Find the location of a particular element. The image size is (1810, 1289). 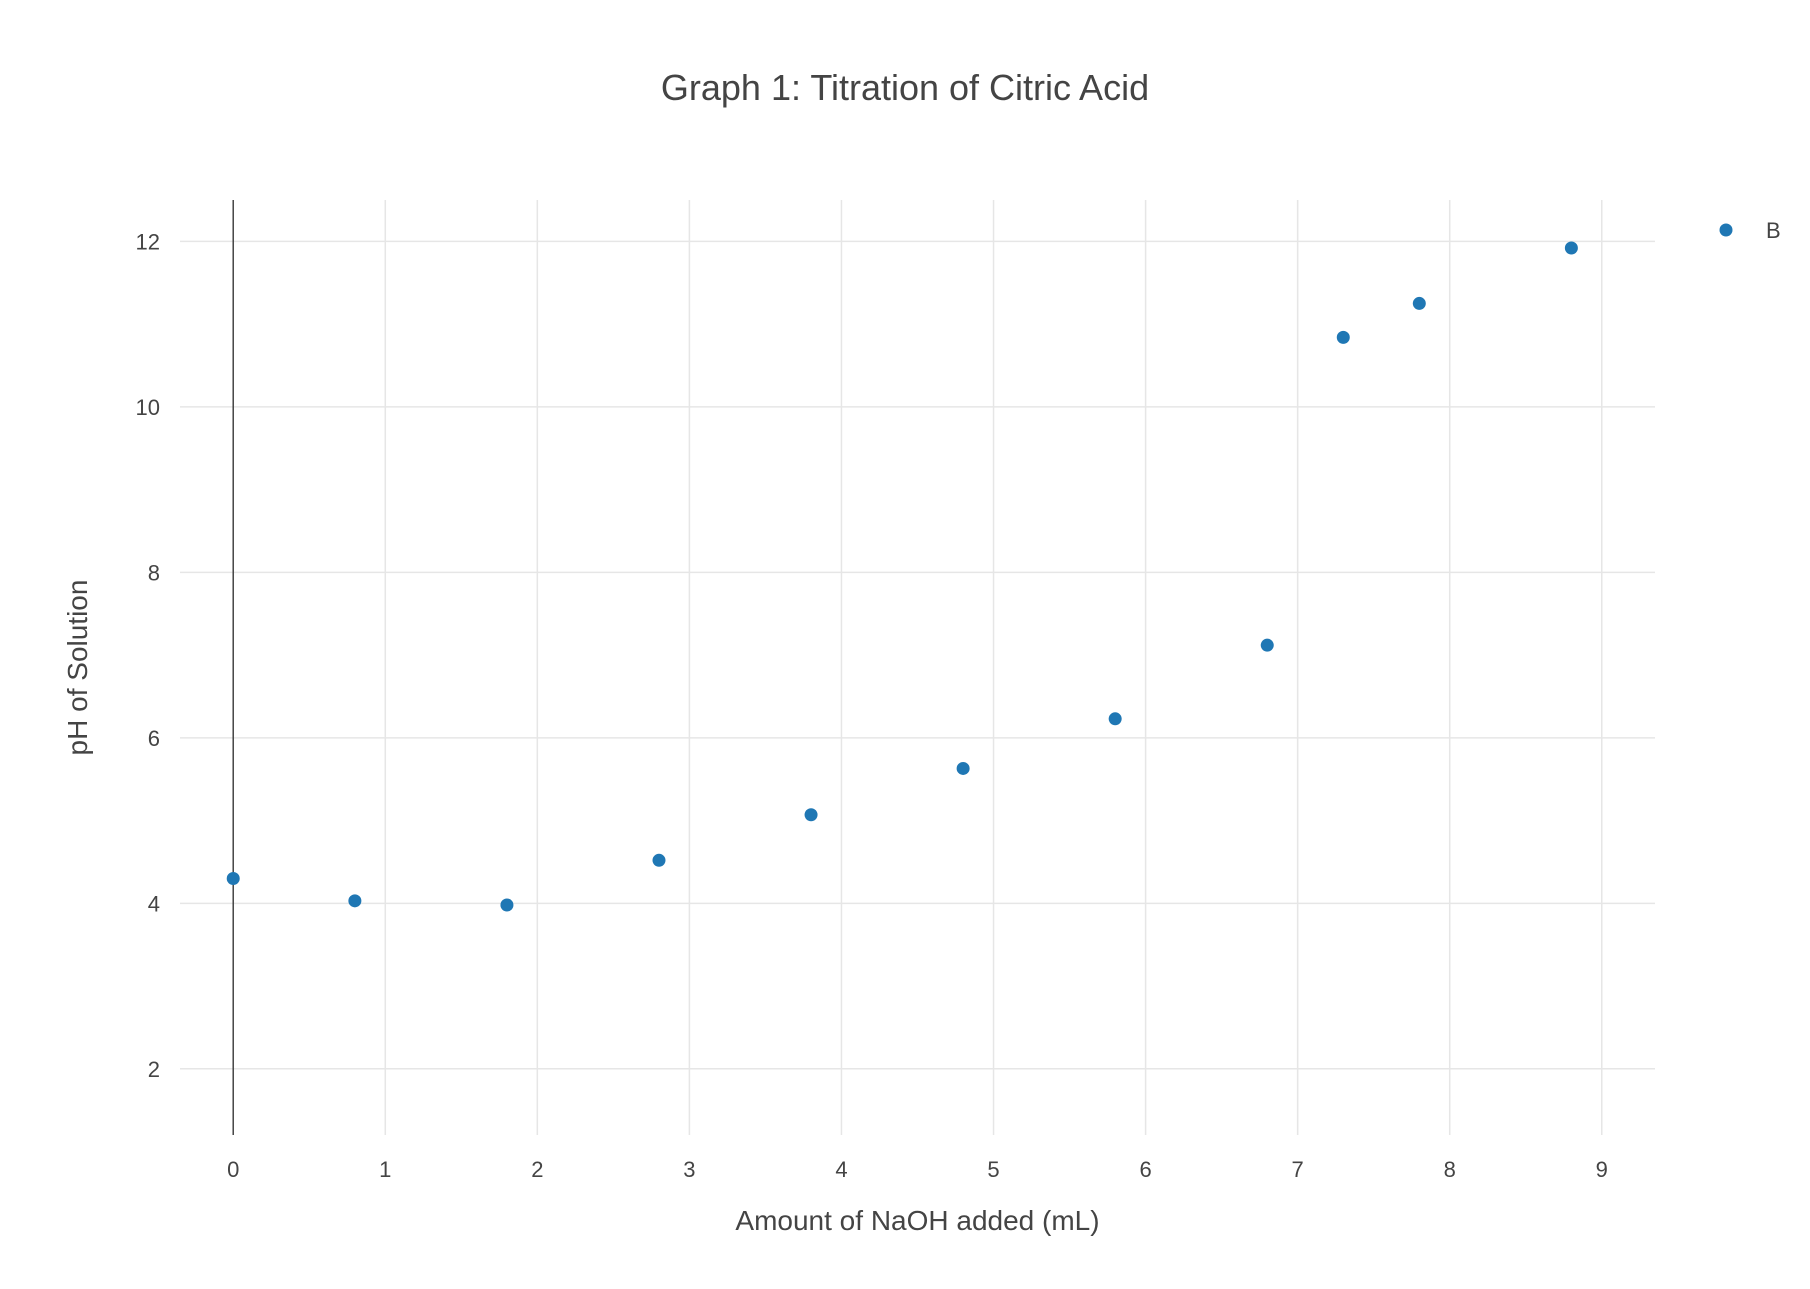

chart-title: Graph 1: Titration of Citric Acid is located at coordinates (905, 87).